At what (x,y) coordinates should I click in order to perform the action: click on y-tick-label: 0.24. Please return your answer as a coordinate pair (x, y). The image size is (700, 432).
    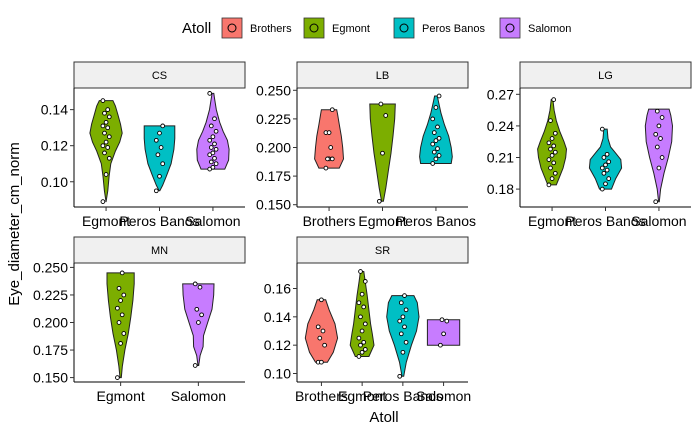
    Looking at the image, I should click on (500, 126).